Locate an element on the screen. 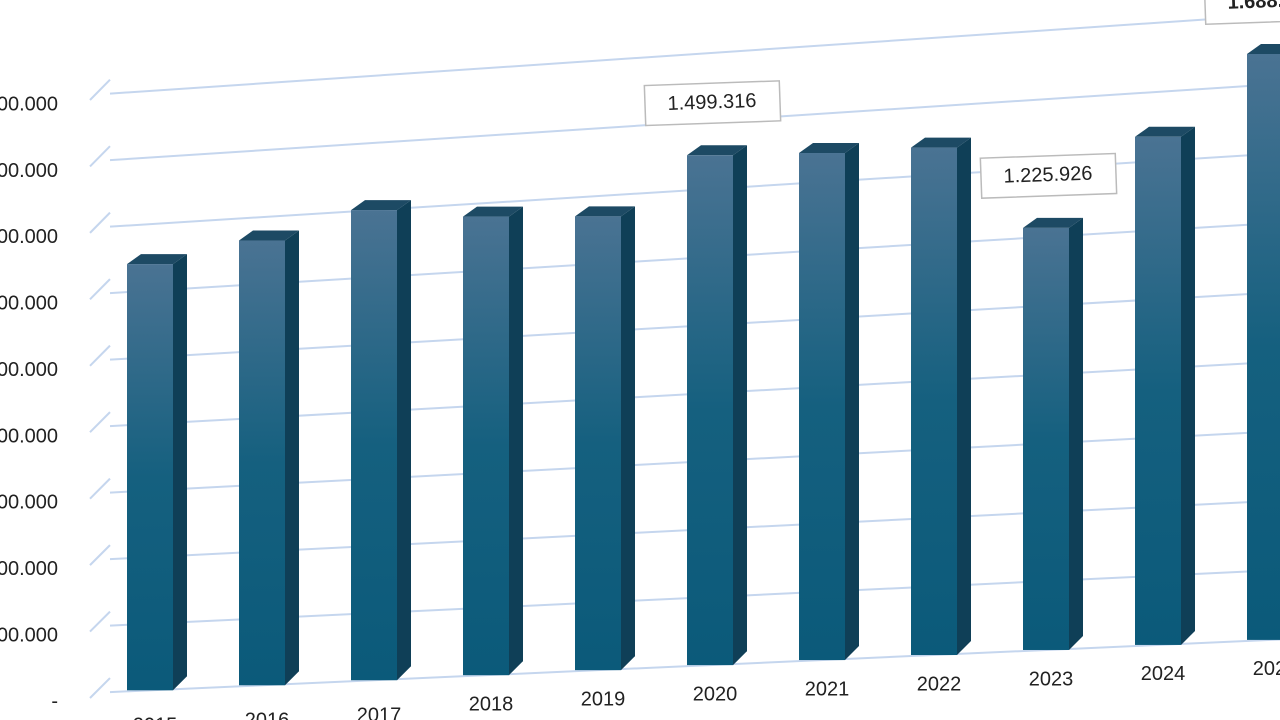 This screenshot has height=720, width=1280. value-label: 1.499.316 is located at coordinates (712, 102).